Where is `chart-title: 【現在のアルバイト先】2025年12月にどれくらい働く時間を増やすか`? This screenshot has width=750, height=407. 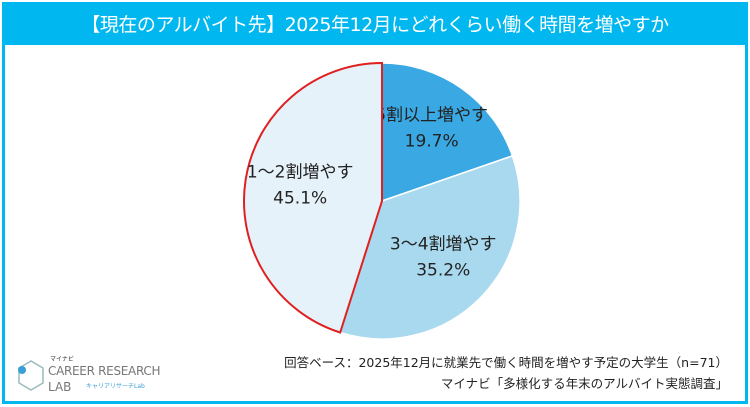
chart-title: 【現在のアルバイト先】2025年12月にどれくらい働く時間を増やすか is located at coordinates (375, 25).